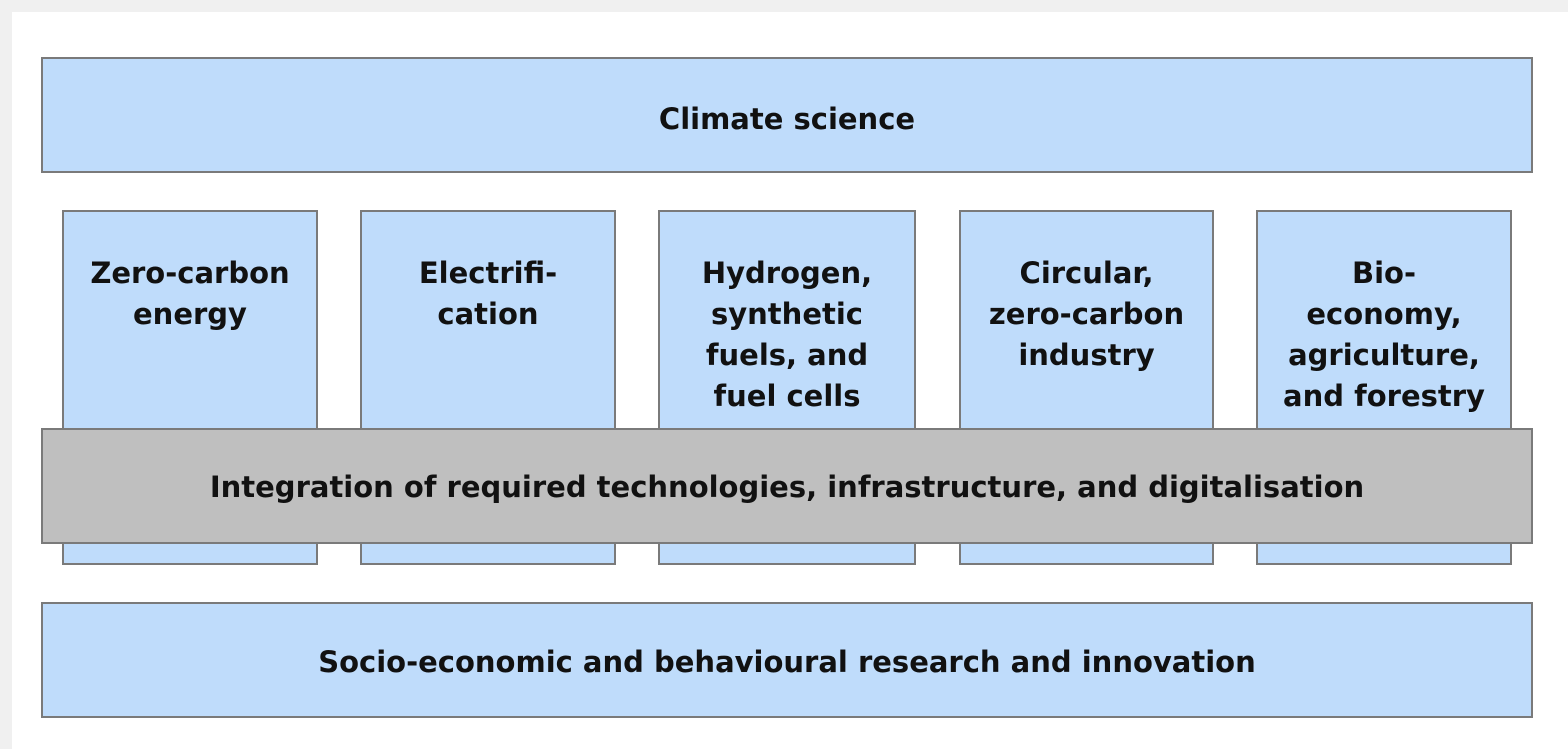 Image resolution: width=1568 pixels, height=749 pixels. What do you see at coordinates (787, 396) in the screenshot?
I see `pillar-label: fuel cells` at bounding box center [787, 396].